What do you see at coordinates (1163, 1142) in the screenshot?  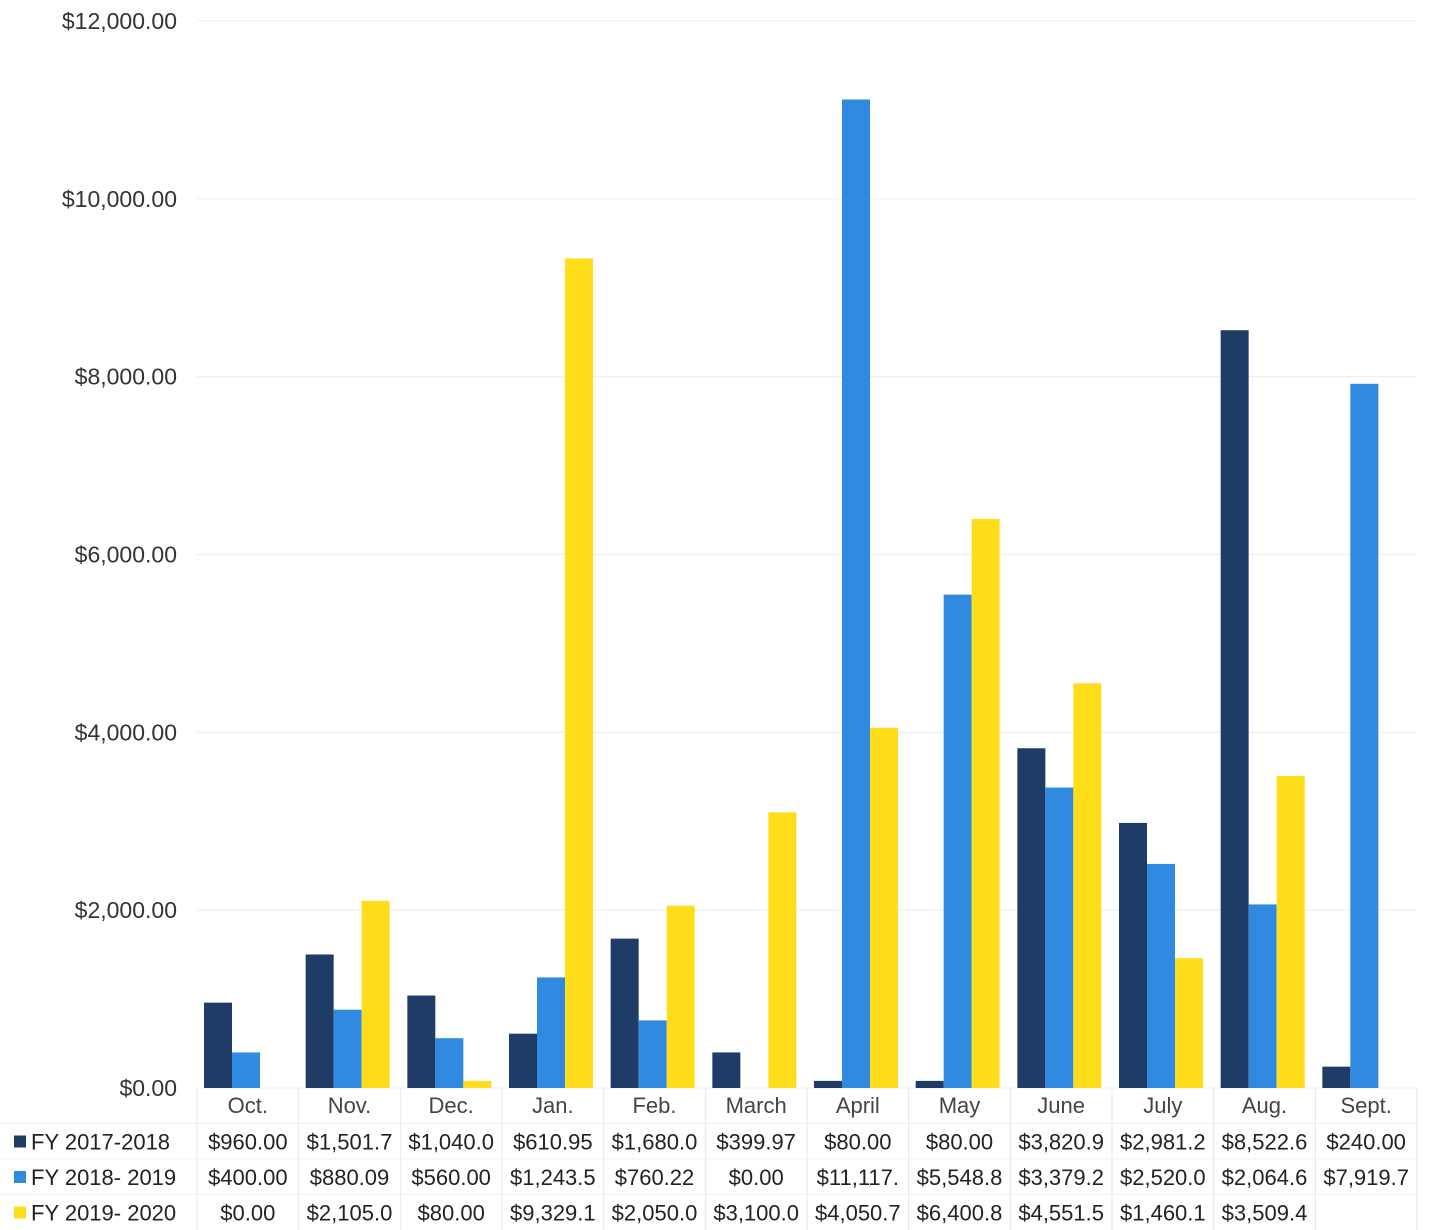 I see `data-table-cell: $2,981.2` at bounding box center [1163, 1142].